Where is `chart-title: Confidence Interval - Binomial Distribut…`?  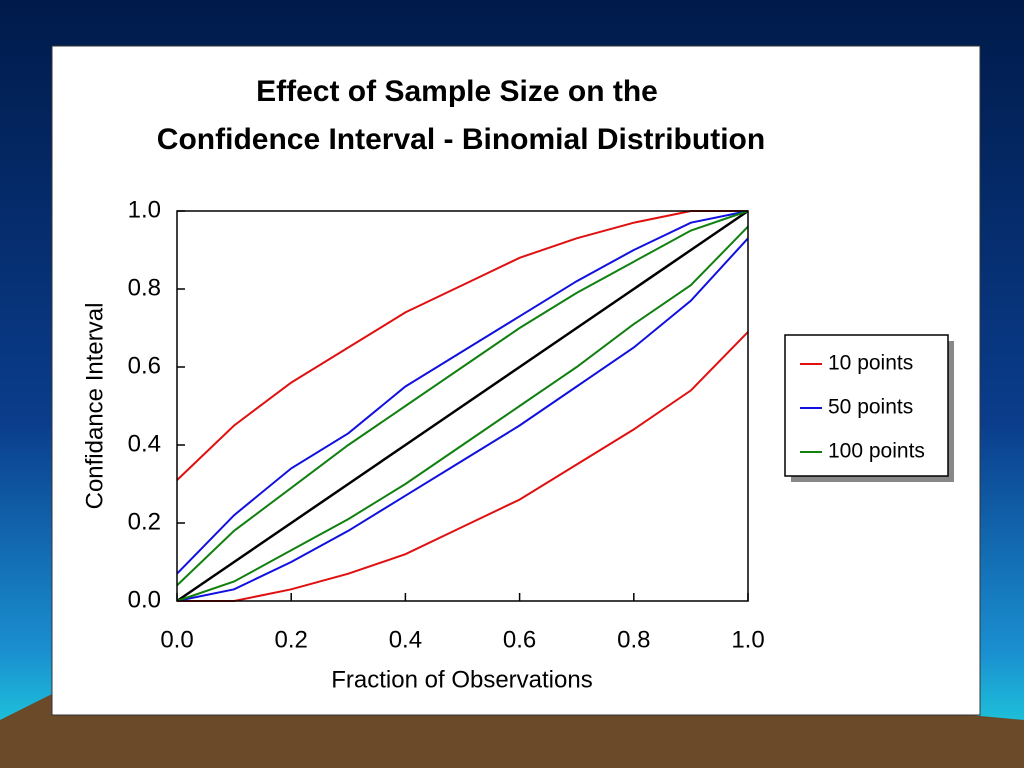 chart-title: Confidence Interval - Binomial Distribut… is located at coordinates (461, 139).